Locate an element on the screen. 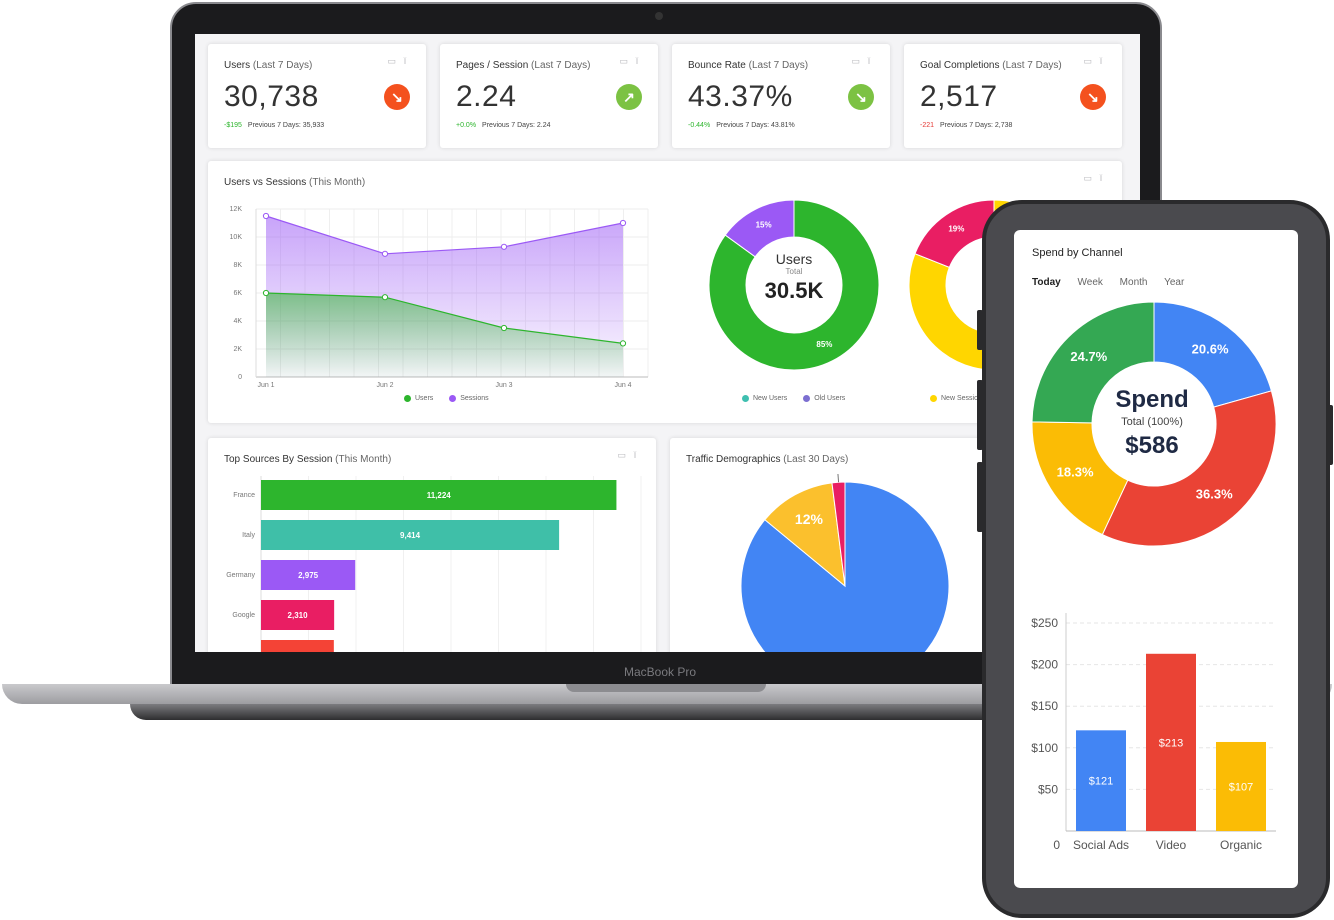 This screenshot has width=1334, height=920. x-tick-label: Video is located at coordinates (1171, 845).